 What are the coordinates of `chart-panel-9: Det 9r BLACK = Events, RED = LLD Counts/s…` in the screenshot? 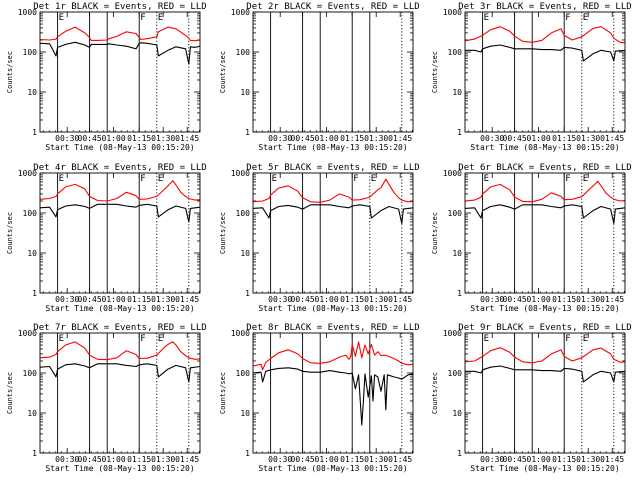 It's located at (531, 398).